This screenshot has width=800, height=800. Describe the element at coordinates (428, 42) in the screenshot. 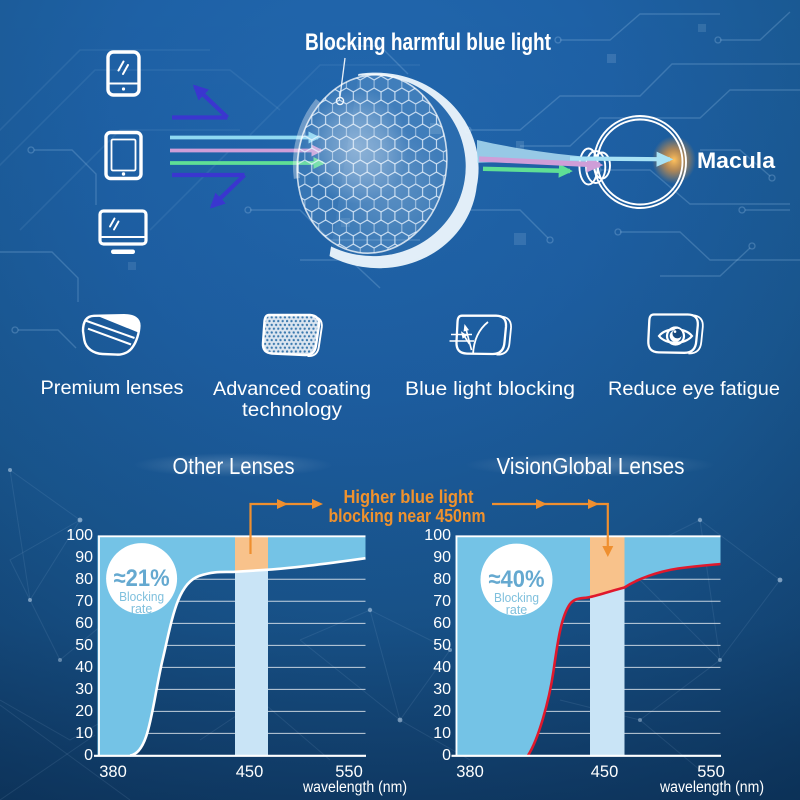

I see `svg-text: Blocking harmful blue light` at that location.